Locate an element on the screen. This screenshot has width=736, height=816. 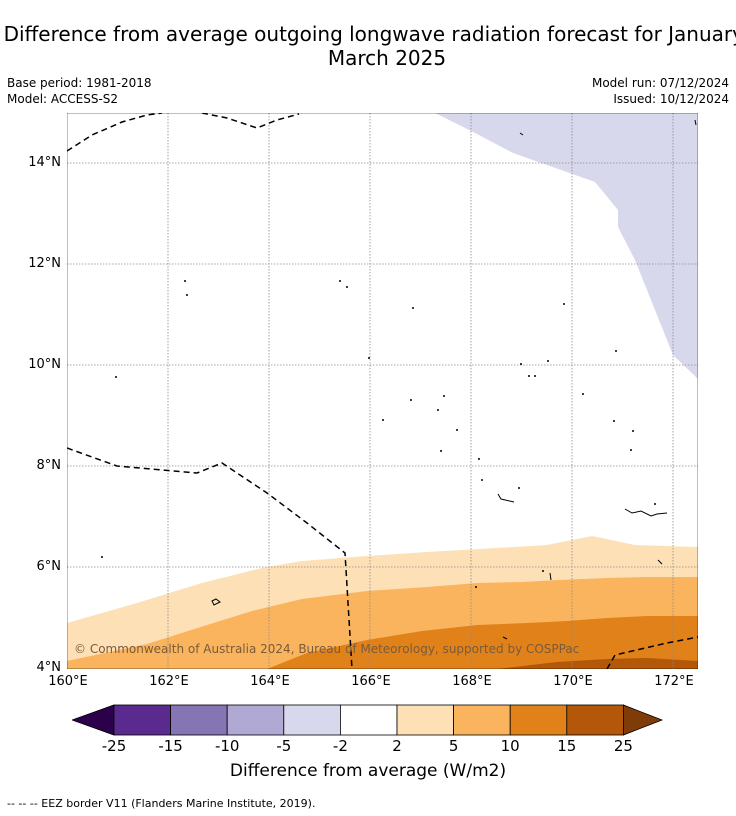
meta-right: Model run: 07/12/2024 Issued: 10/12/2024 is located at coordinates (660, 91).